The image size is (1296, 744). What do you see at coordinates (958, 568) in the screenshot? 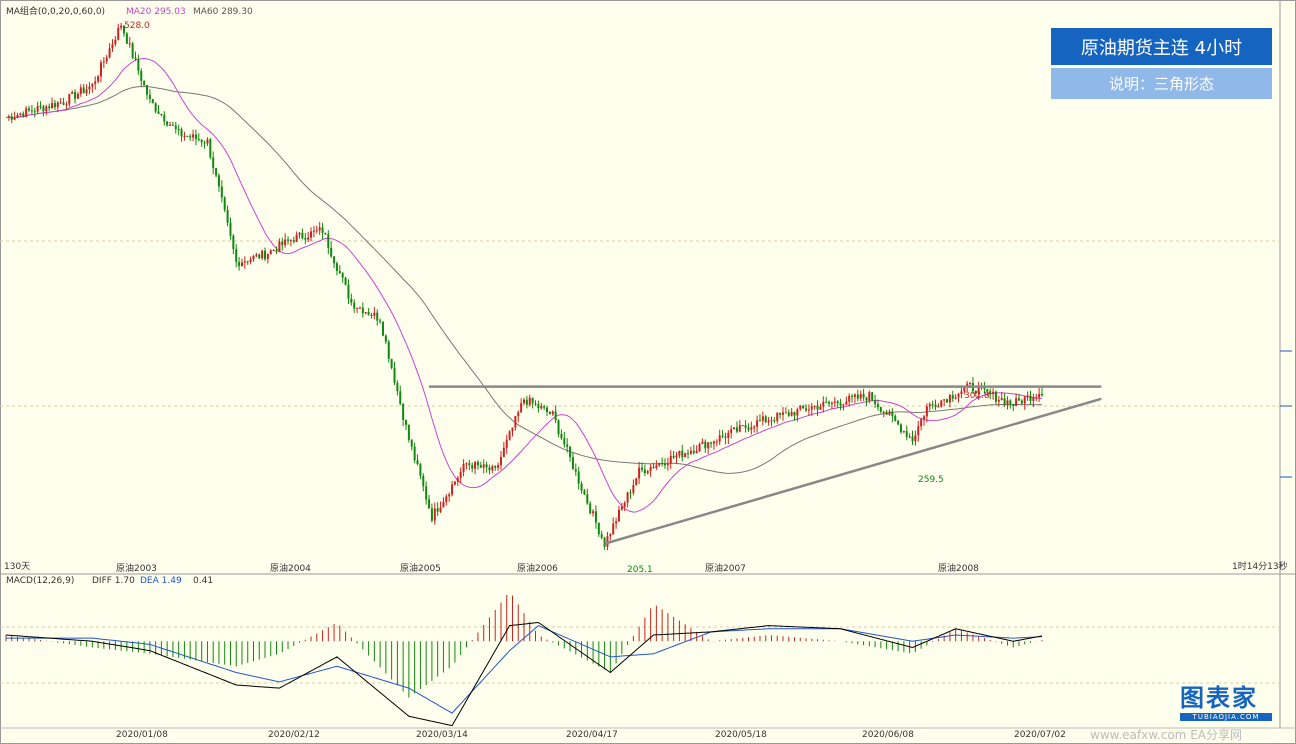
I see `contract-label: 原油2008` at bounding box center [958, 568].